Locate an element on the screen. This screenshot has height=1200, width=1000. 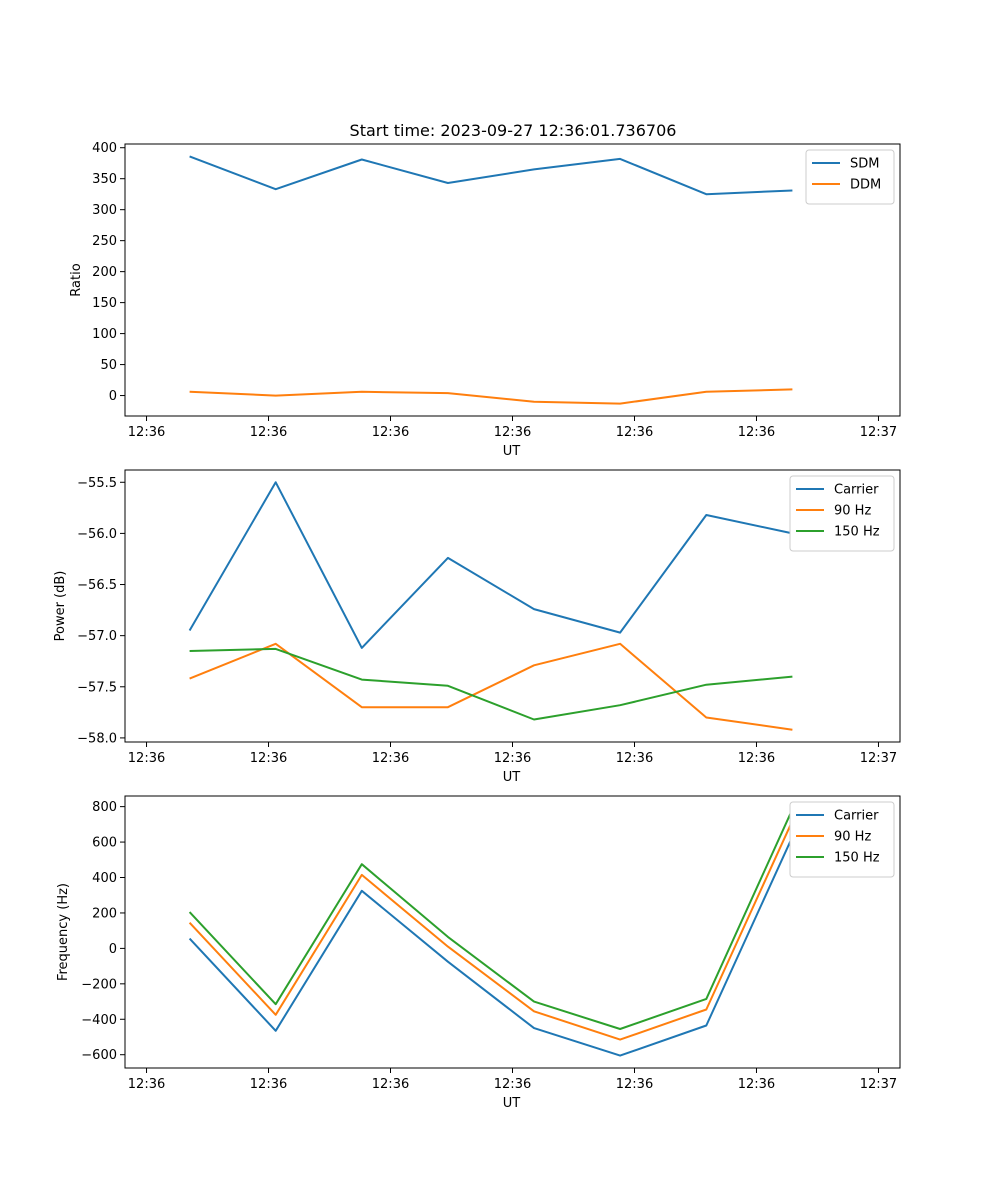
frequency-series-line-90-hz is located at coordinates (491, 930).